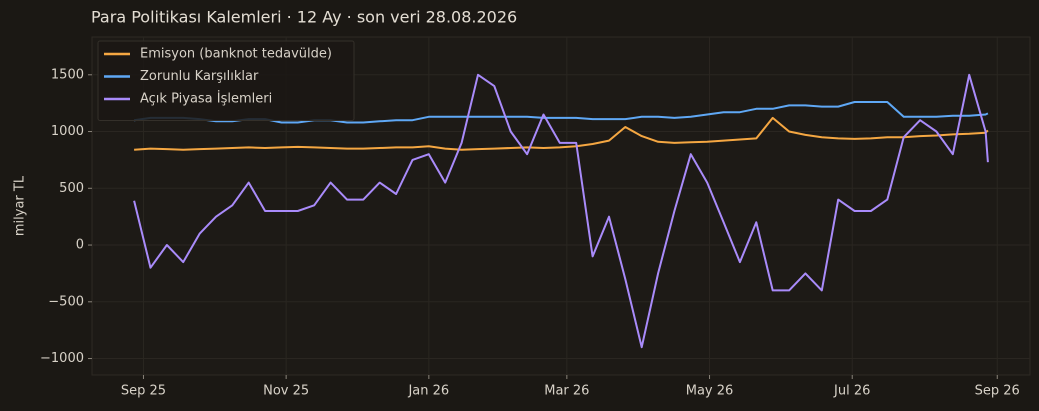 Image resolution: width=1039 pixels, height=411 pixels. Describe the element at coordinates (428, 391) in the screenshot. I see `x-tick-label: Jan 26` at that location.